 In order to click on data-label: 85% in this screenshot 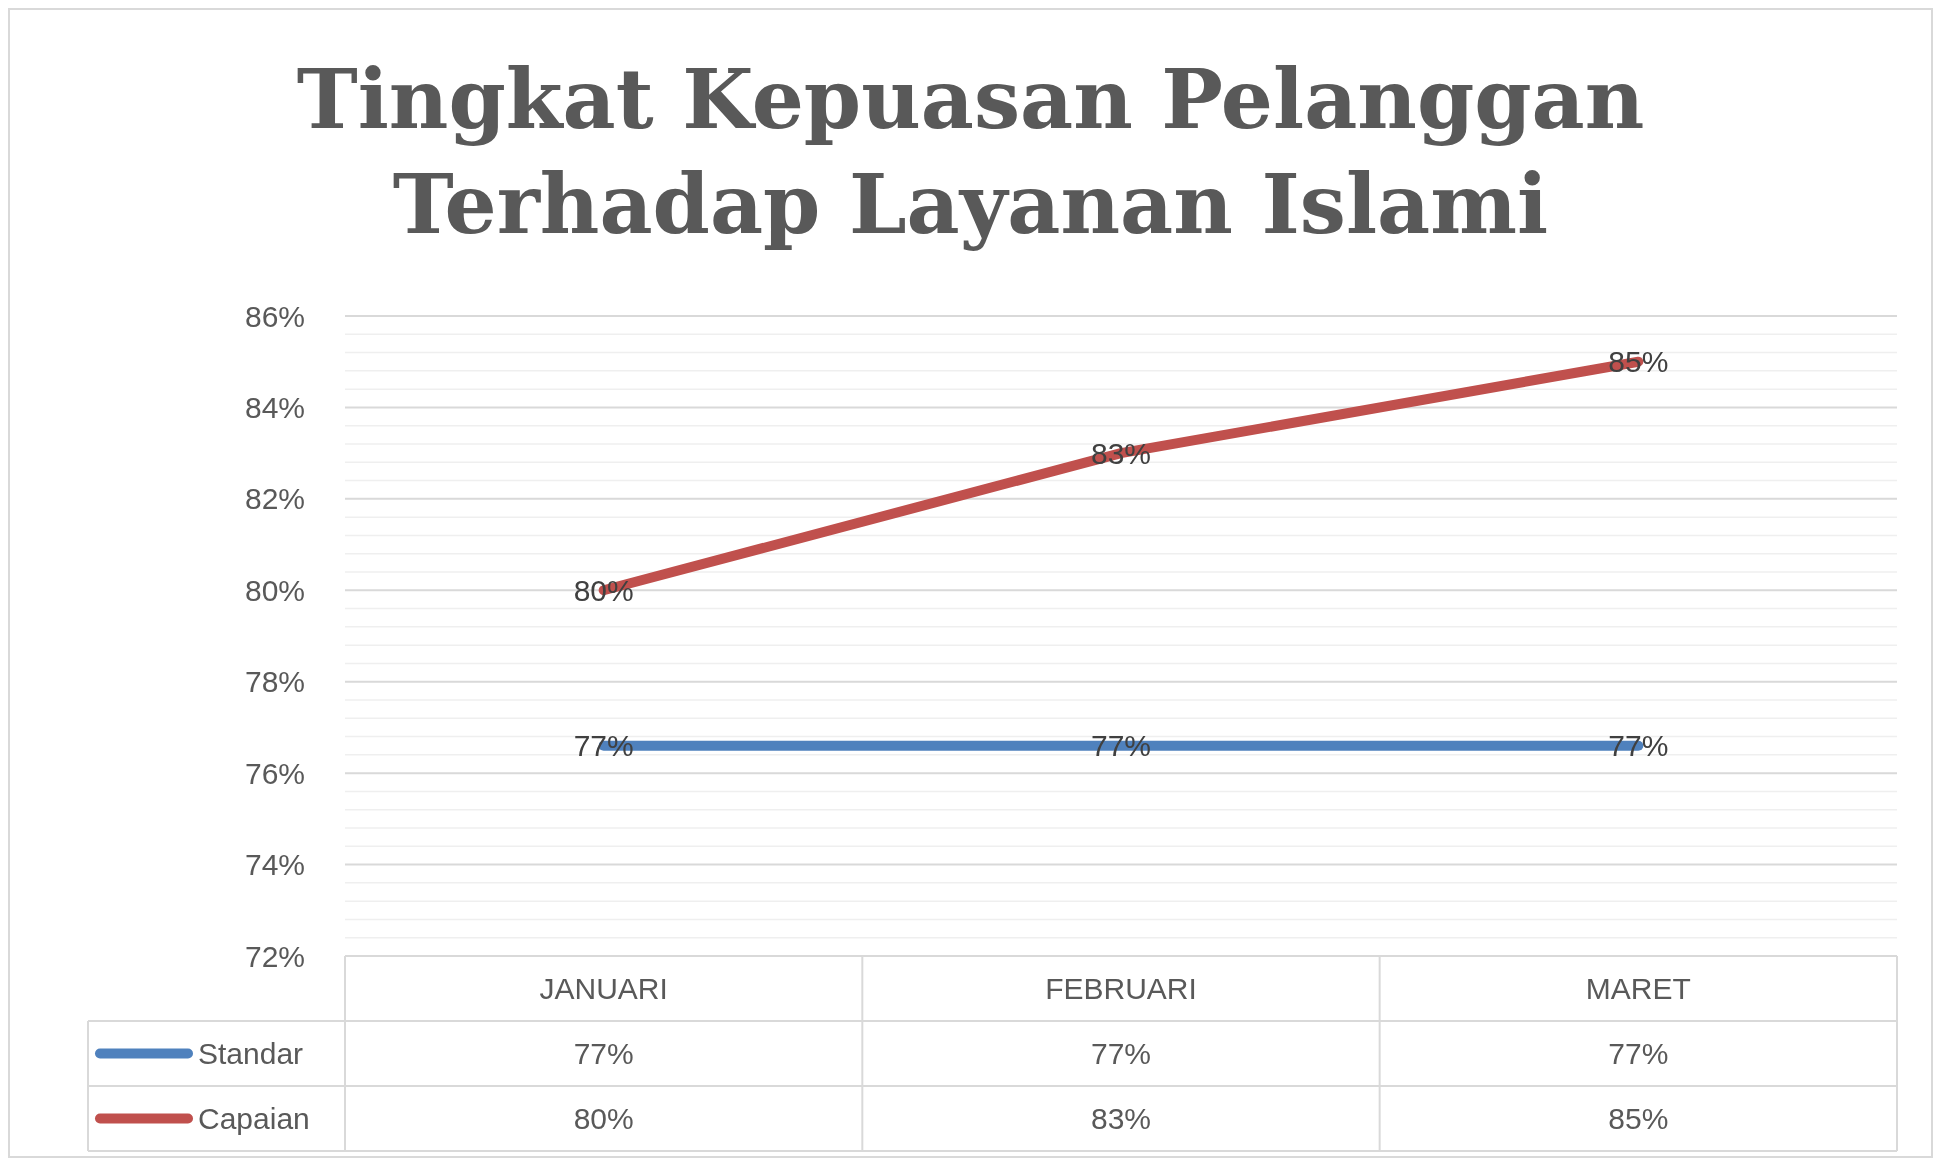, I will do `click(1638, 1118)`.